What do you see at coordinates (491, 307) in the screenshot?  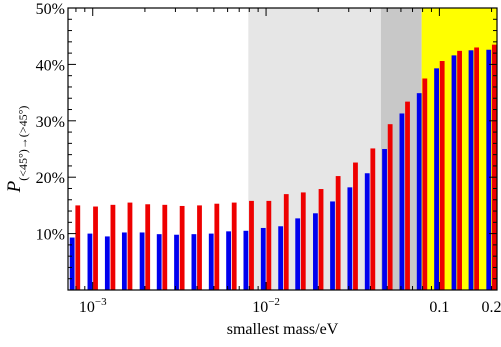 I see `x-tick-label-3: 0.2` at bounding box center [491, 307].